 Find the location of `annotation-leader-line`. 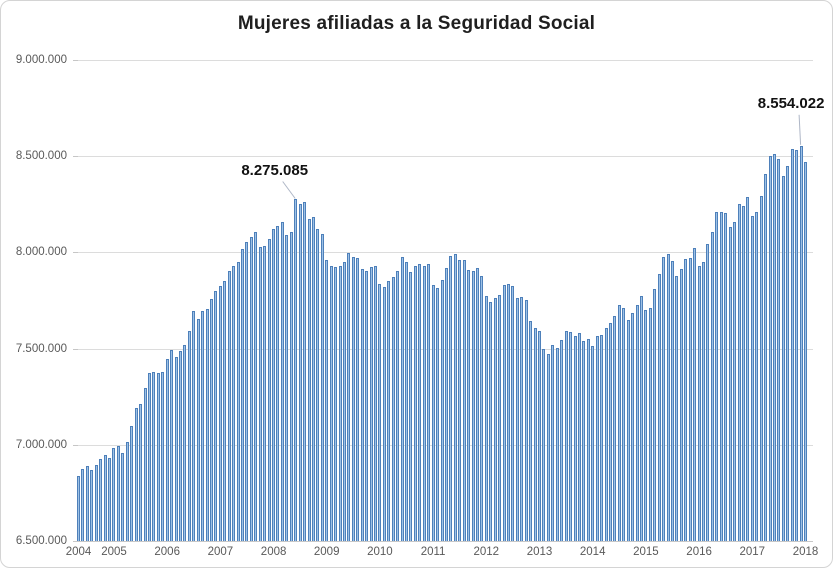

annotation-leader-line is located at coordinates (289, 190).